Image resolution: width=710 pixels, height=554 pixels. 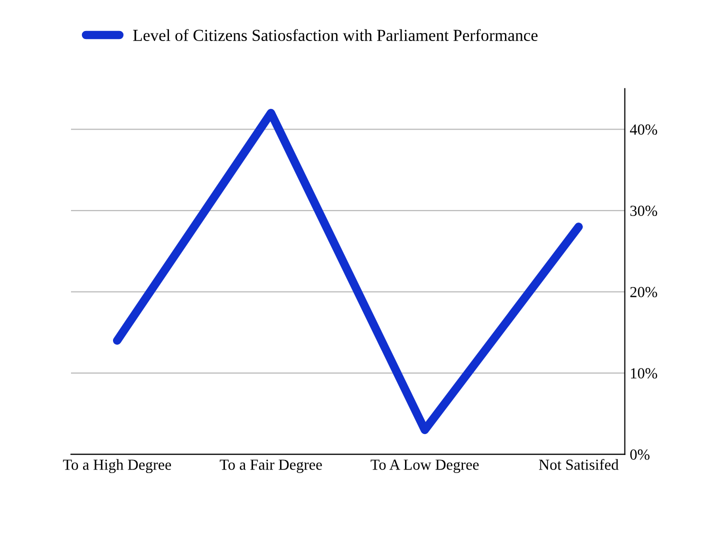 What do you see at coordinates (271, 466) in the screenshot?
I see `x-tick-label: To a Fair Degree` at bounding box center [271, 466].